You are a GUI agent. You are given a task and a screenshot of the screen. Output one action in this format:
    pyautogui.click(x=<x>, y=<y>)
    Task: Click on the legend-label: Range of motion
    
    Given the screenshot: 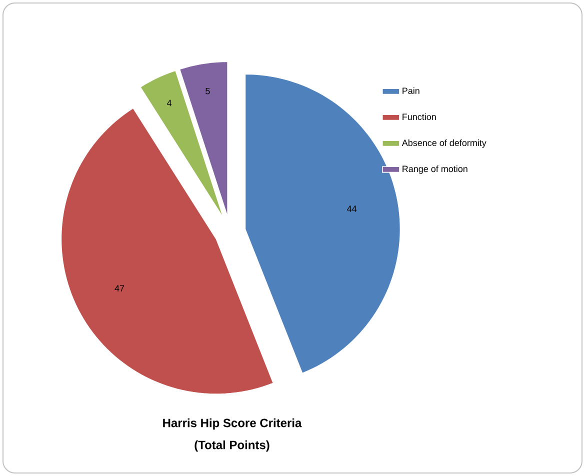 What is the action you would take?
    pyautogui.click(x=435, y=169)
    